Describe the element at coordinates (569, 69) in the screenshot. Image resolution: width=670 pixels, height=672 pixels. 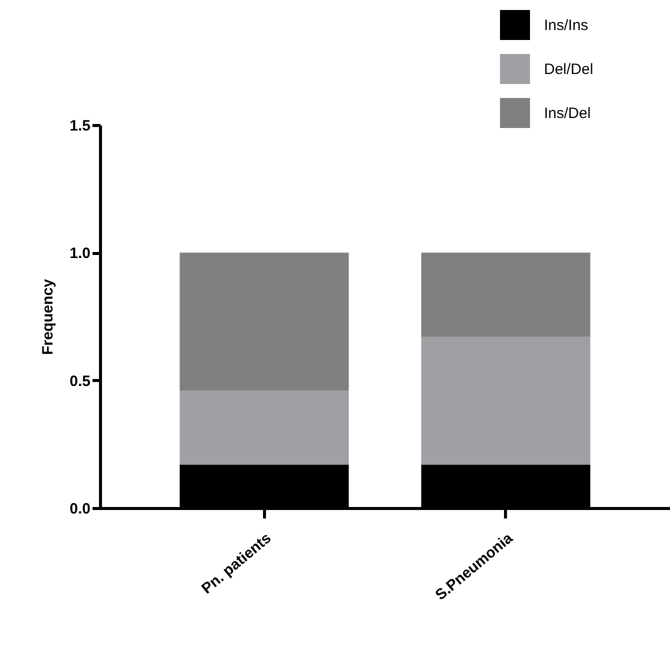
I see `legend-label: Del/Del` at that location.